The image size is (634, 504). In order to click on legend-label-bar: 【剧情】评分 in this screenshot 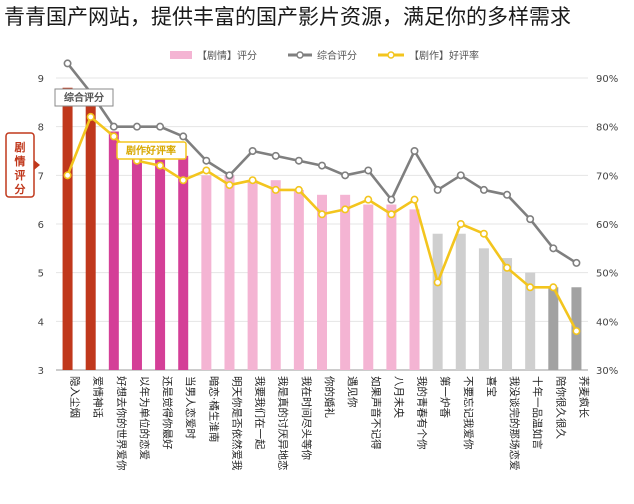, I will do `click(227, 55)`.